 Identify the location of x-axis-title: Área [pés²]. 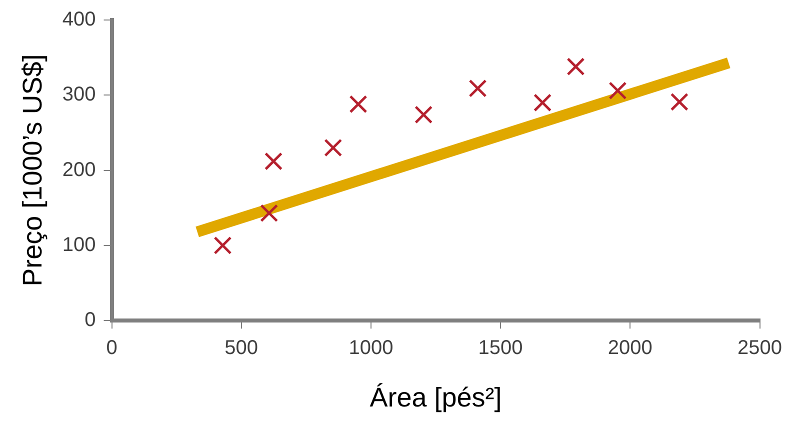
(436, 397).